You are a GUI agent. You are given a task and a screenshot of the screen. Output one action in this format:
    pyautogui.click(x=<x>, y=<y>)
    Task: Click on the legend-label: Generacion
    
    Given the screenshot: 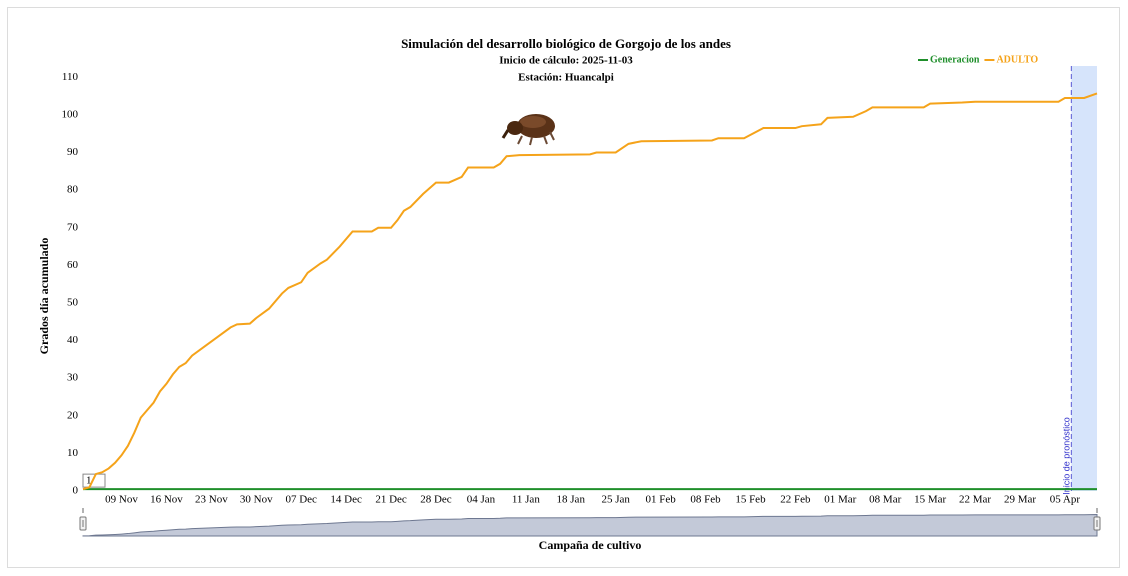 What is the action you would take?
    pyautogui.click(x=955, y=59)
    